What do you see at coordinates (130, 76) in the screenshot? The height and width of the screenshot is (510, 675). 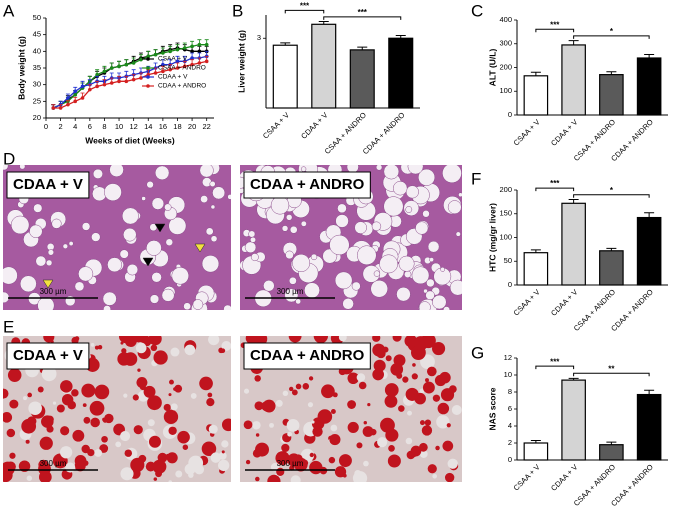 I see `series-line` at bounding box center [130, 76].